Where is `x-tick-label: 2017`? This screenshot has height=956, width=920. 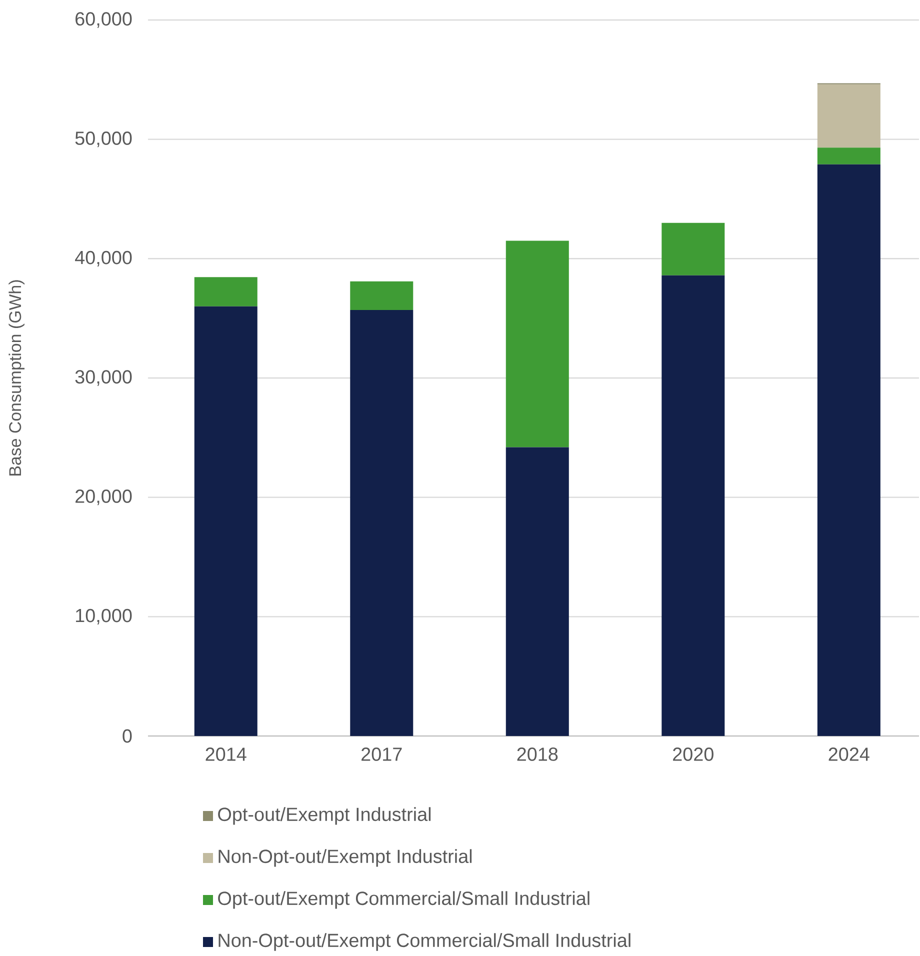 x-tick-label: 2017 is located at coordinates (382, 754).